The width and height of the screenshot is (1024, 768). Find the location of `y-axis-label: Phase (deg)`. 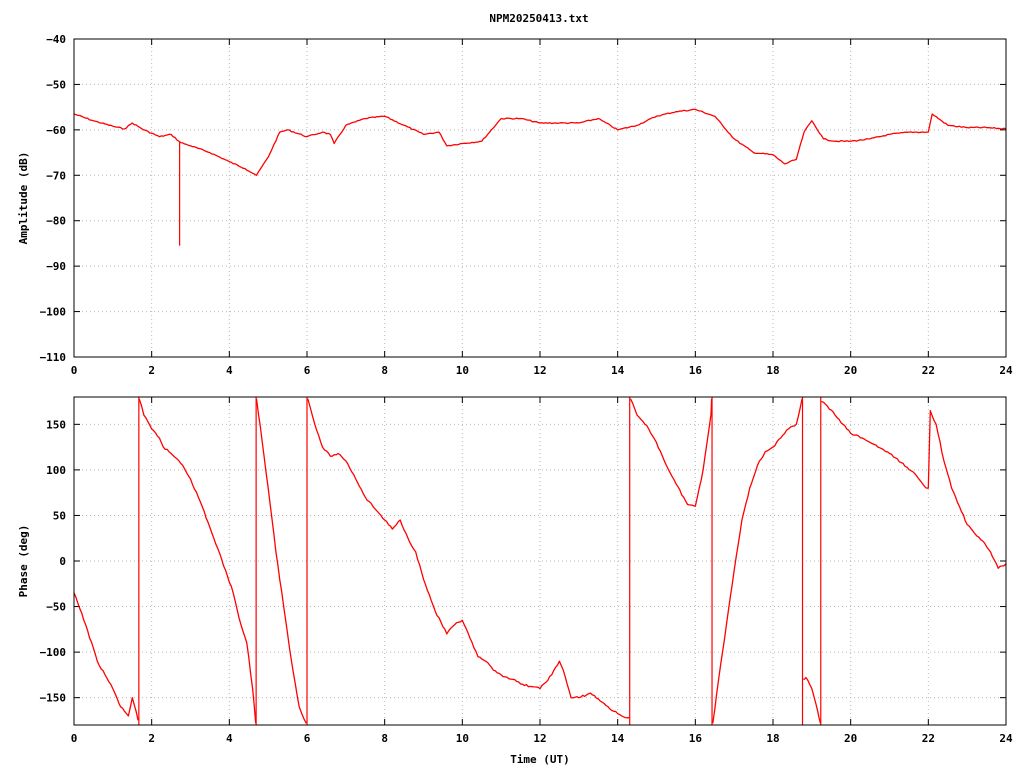

y-axis-label: Phase (deg) is located at coordinates (23, 561).